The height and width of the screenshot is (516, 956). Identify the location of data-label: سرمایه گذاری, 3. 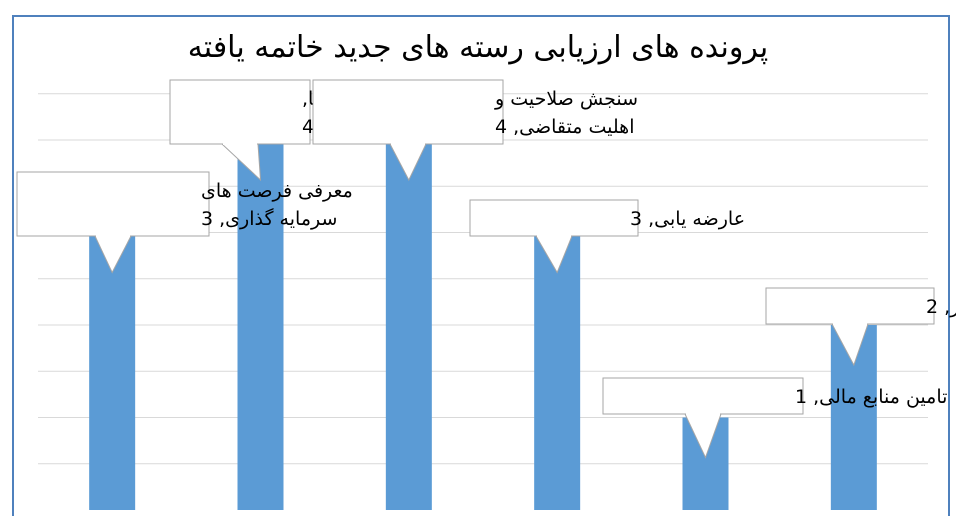
(269, 218).